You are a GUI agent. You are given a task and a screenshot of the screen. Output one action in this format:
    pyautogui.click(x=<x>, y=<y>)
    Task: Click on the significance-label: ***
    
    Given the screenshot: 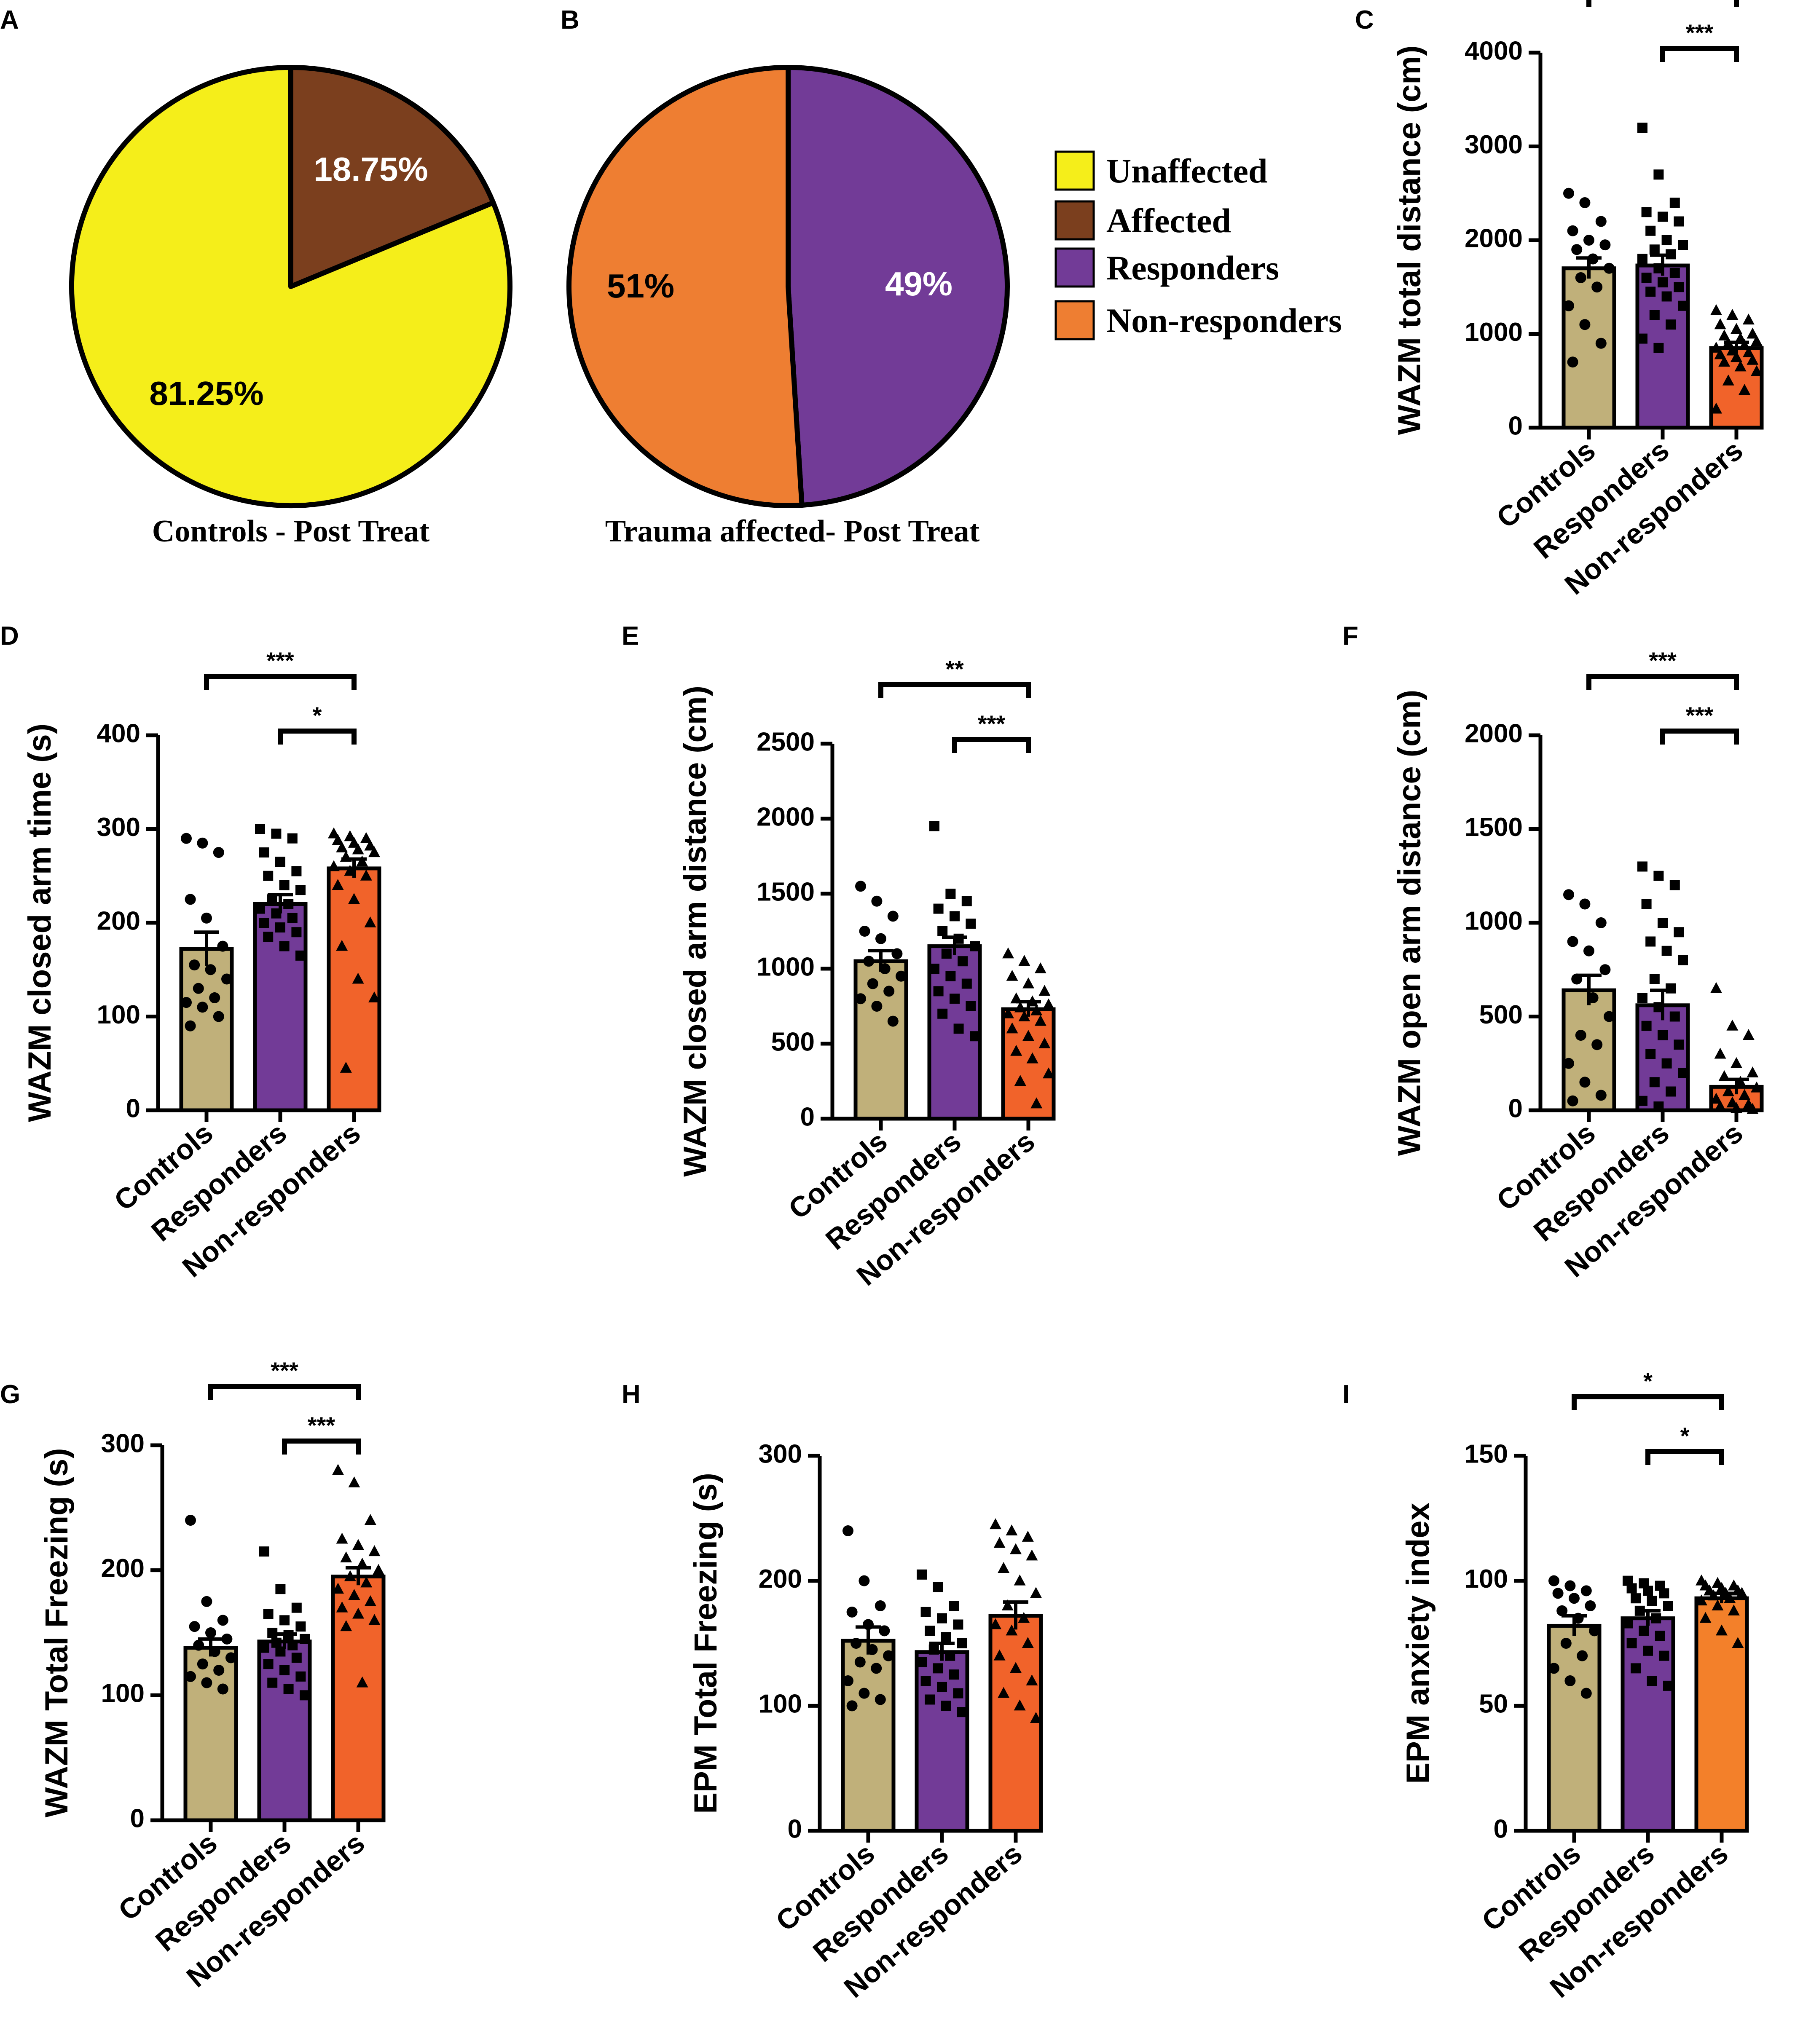 What is the action you would take?
    pyautogui.click(x=284, y=1370)
    